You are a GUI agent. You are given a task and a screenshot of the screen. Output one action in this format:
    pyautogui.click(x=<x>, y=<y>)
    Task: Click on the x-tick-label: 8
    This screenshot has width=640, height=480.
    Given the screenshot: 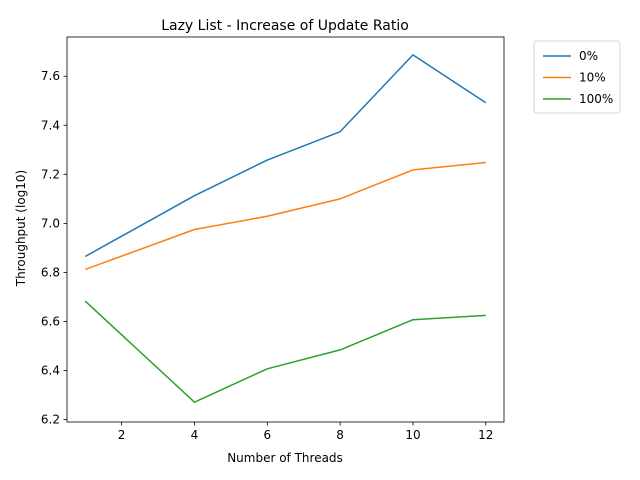 What is the action you would take?
    pyautogui.click(x=340, y=435)
    